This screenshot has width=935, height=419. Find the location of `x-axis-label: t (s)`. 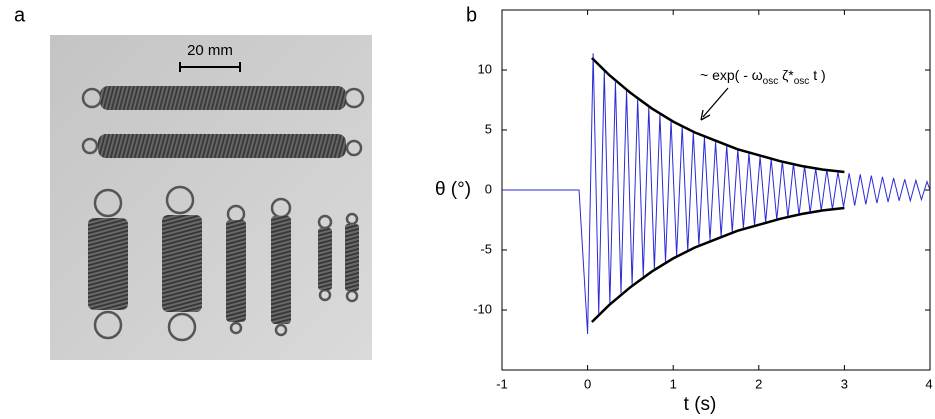

x-axis-label: t (s) is located at coordinates (700, 404).